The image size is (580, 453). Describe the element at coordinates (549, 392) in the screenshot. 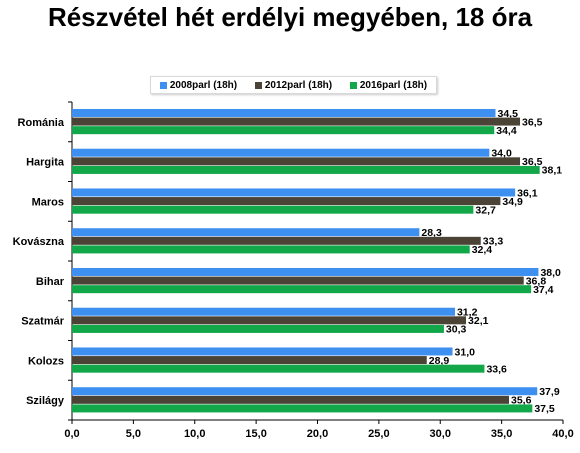

I see `data-label: 37,9` at that location.